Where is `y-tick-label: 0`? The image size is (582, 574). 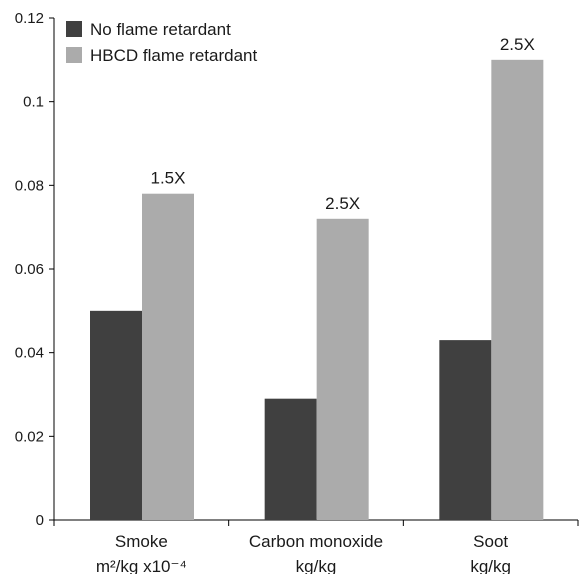
y-tick-label: 0 is located at coordinates (40, 520).